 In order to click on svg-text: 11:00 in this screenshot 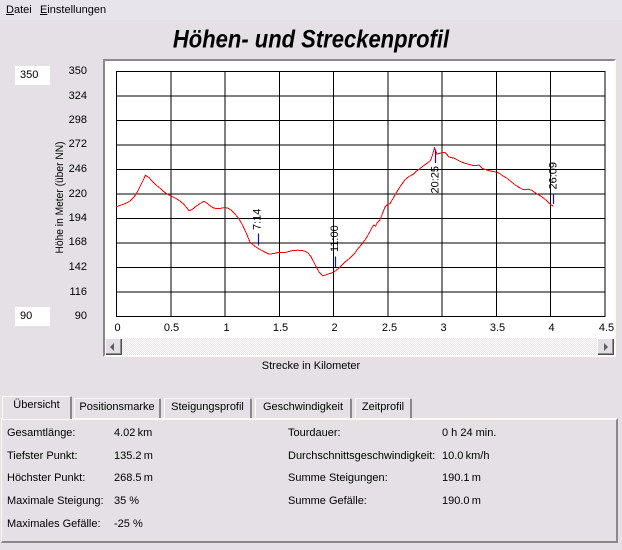, I will do `click(335, 238)`.